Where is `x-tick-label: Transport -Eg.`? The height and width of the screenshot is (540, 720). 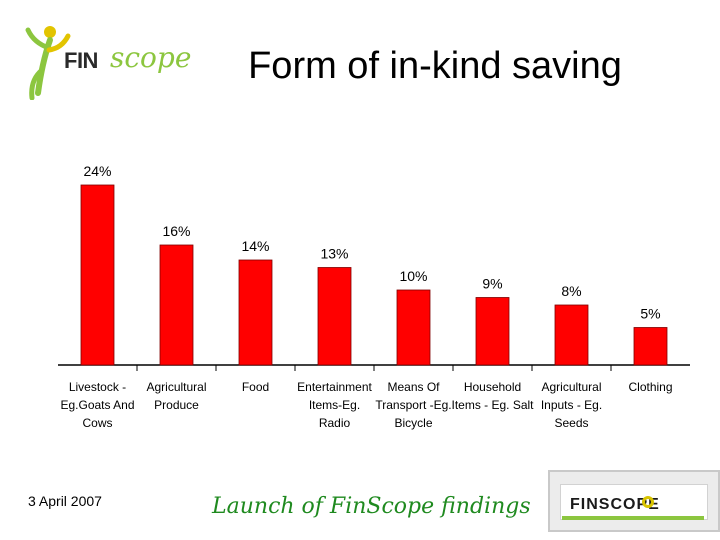 x-tick-label: Transport -Eg. is located at coordinates (413, 405).